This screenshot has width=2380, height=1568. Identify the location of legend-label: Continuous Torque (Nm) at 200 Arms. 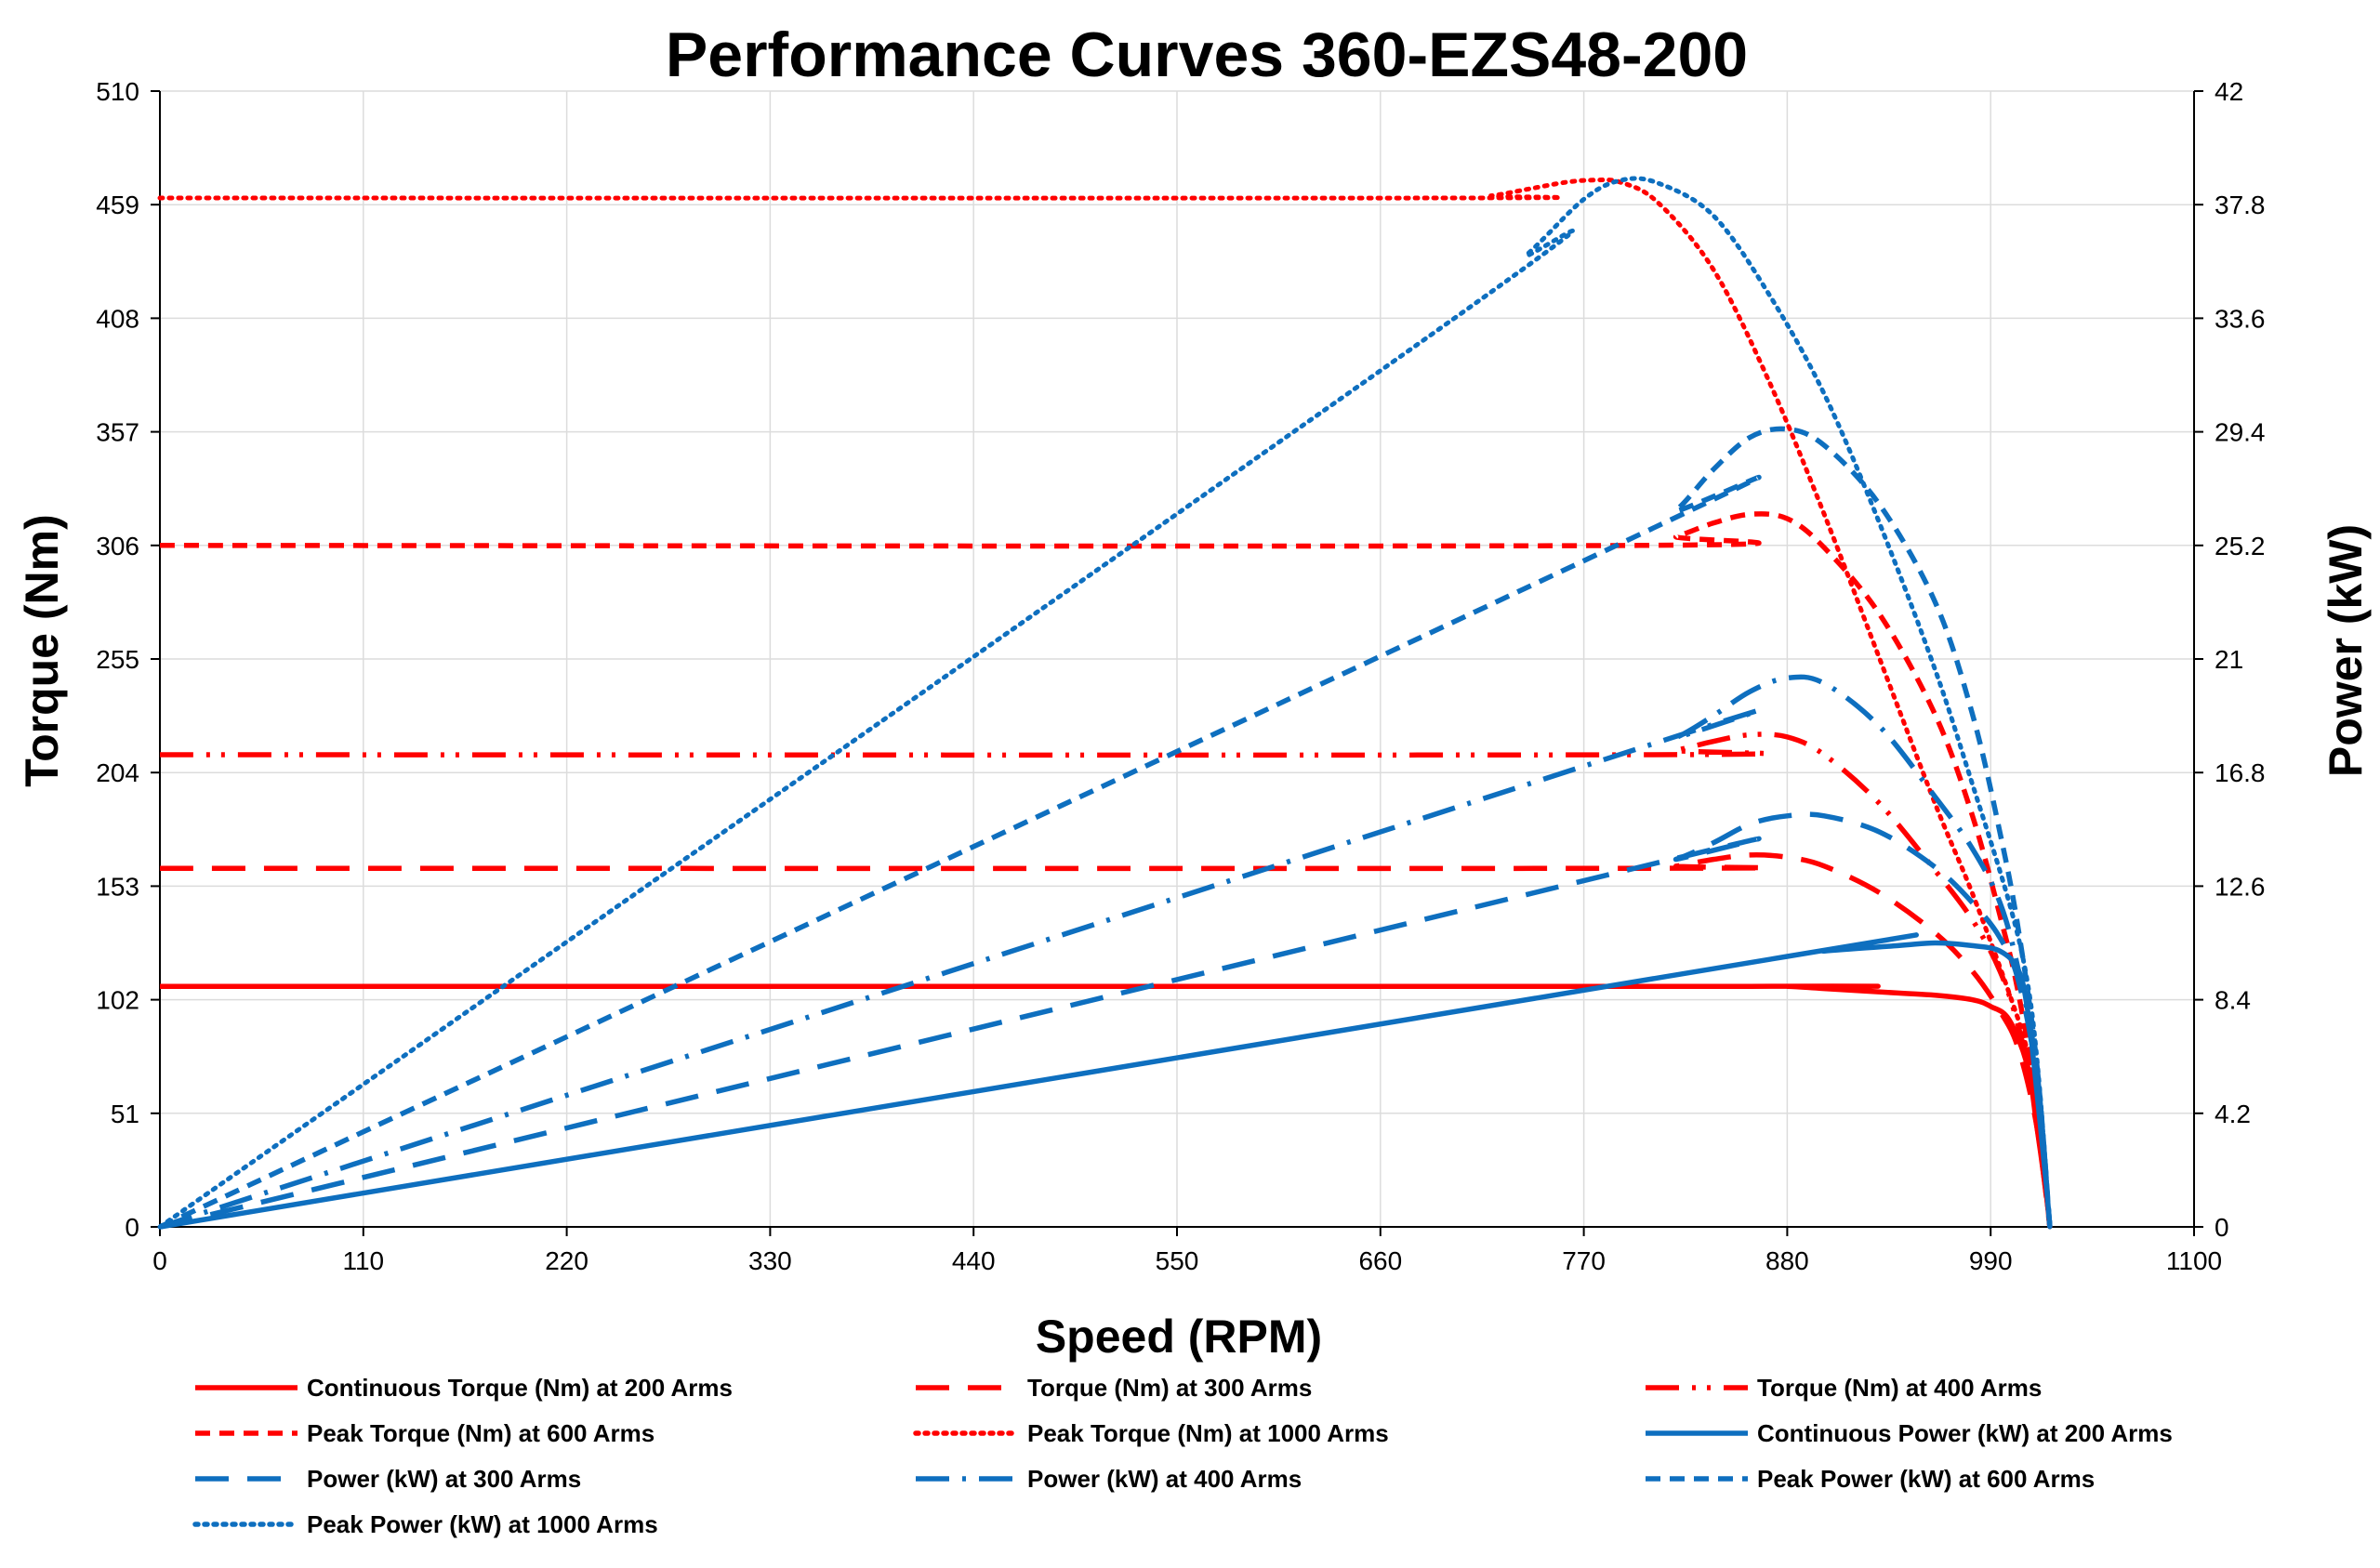
(520, 1388).